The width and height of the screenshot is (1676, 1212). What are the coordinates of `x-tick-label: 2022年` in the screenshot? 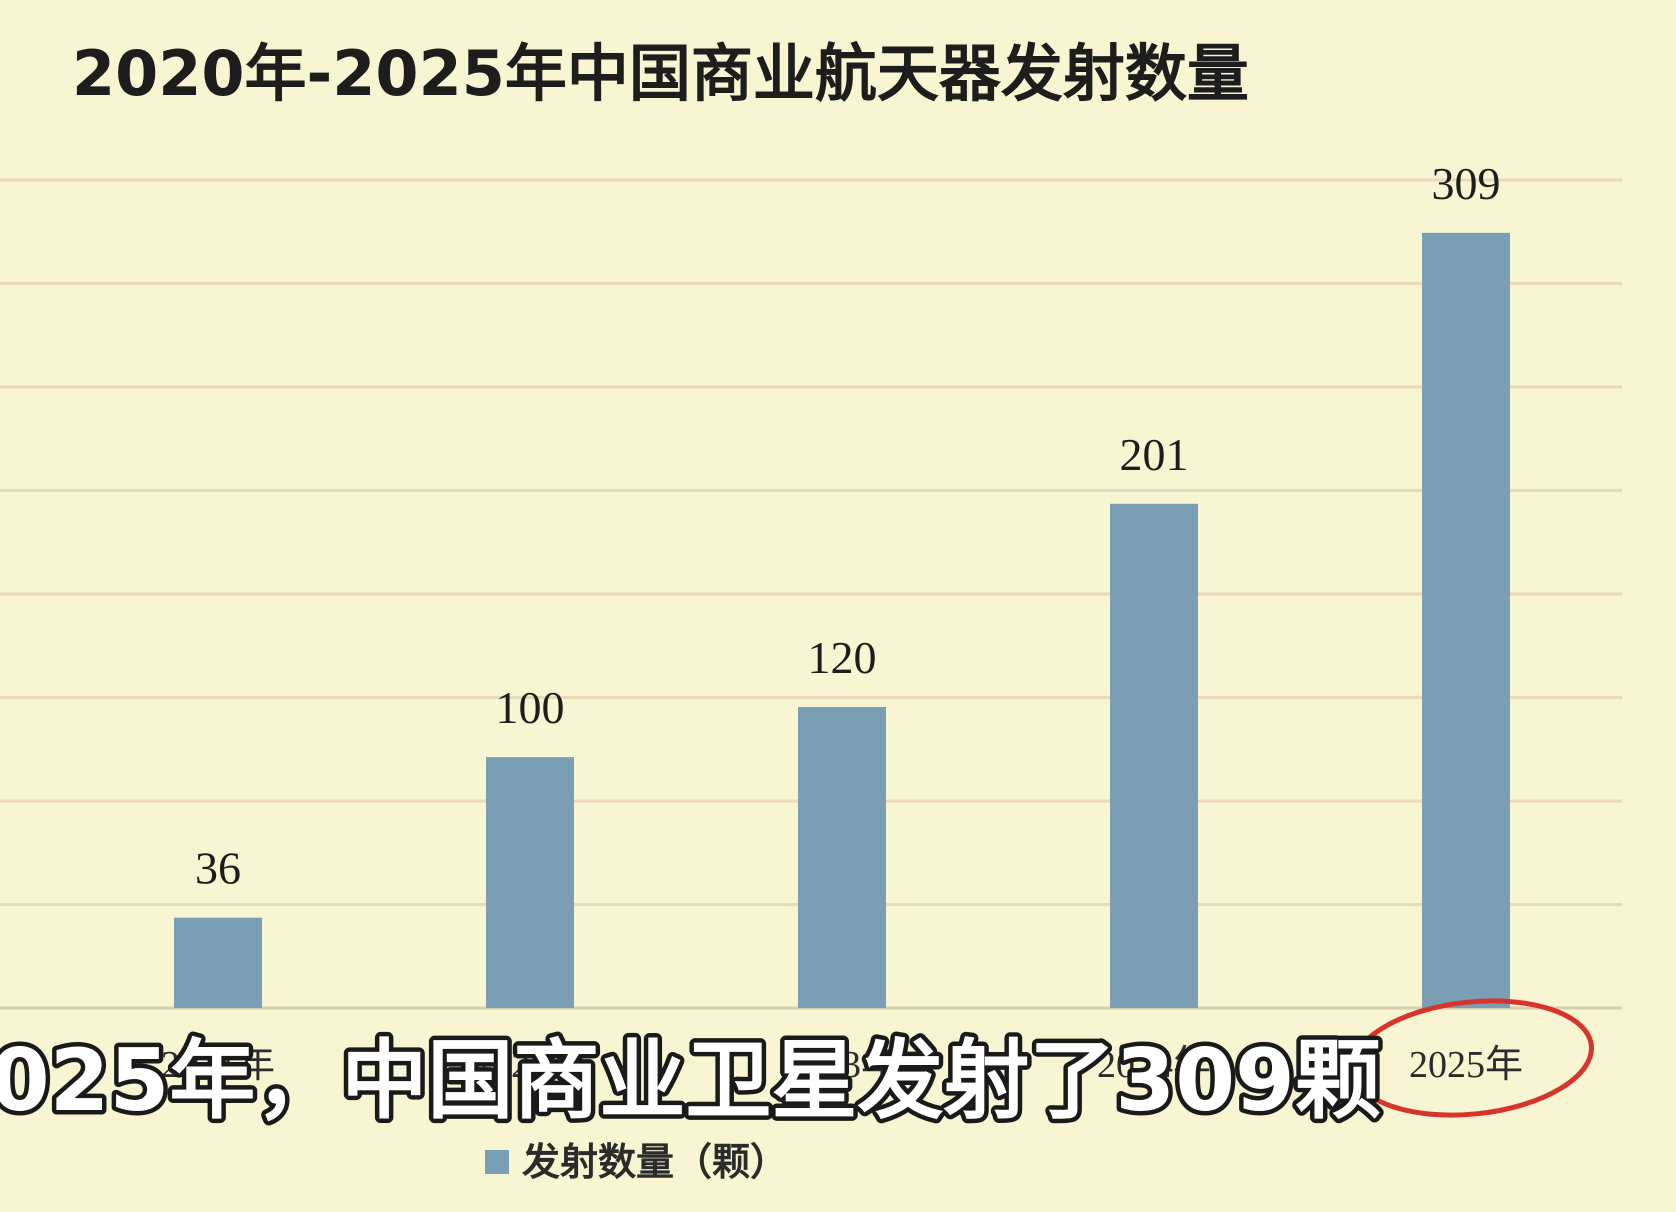 It's located at (530, 1065).